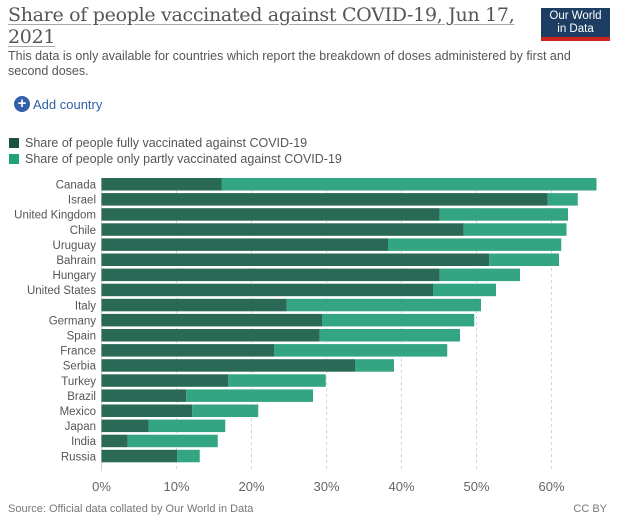  I want to click on category-label: Spain, so click(81, 337).